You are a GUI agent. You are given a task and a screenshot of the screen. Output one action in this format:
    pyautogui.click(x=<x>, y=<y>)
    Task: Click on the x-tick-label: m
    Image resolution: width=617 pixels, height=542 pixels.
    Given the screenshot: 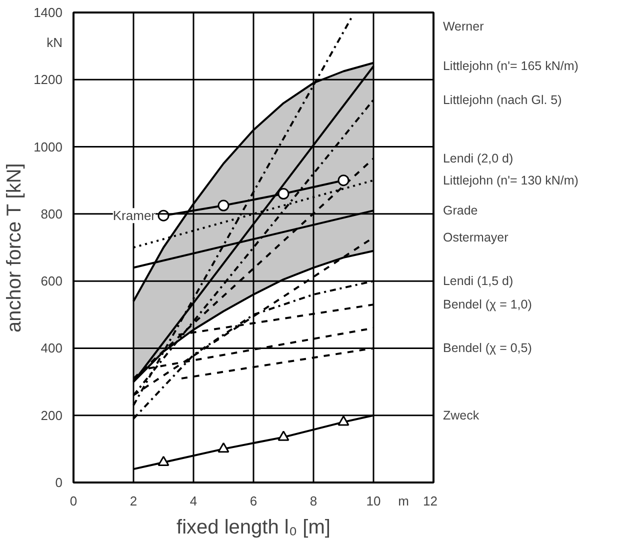 What is the action you would take?
    pyautogui.click(x=403, y=501)
    